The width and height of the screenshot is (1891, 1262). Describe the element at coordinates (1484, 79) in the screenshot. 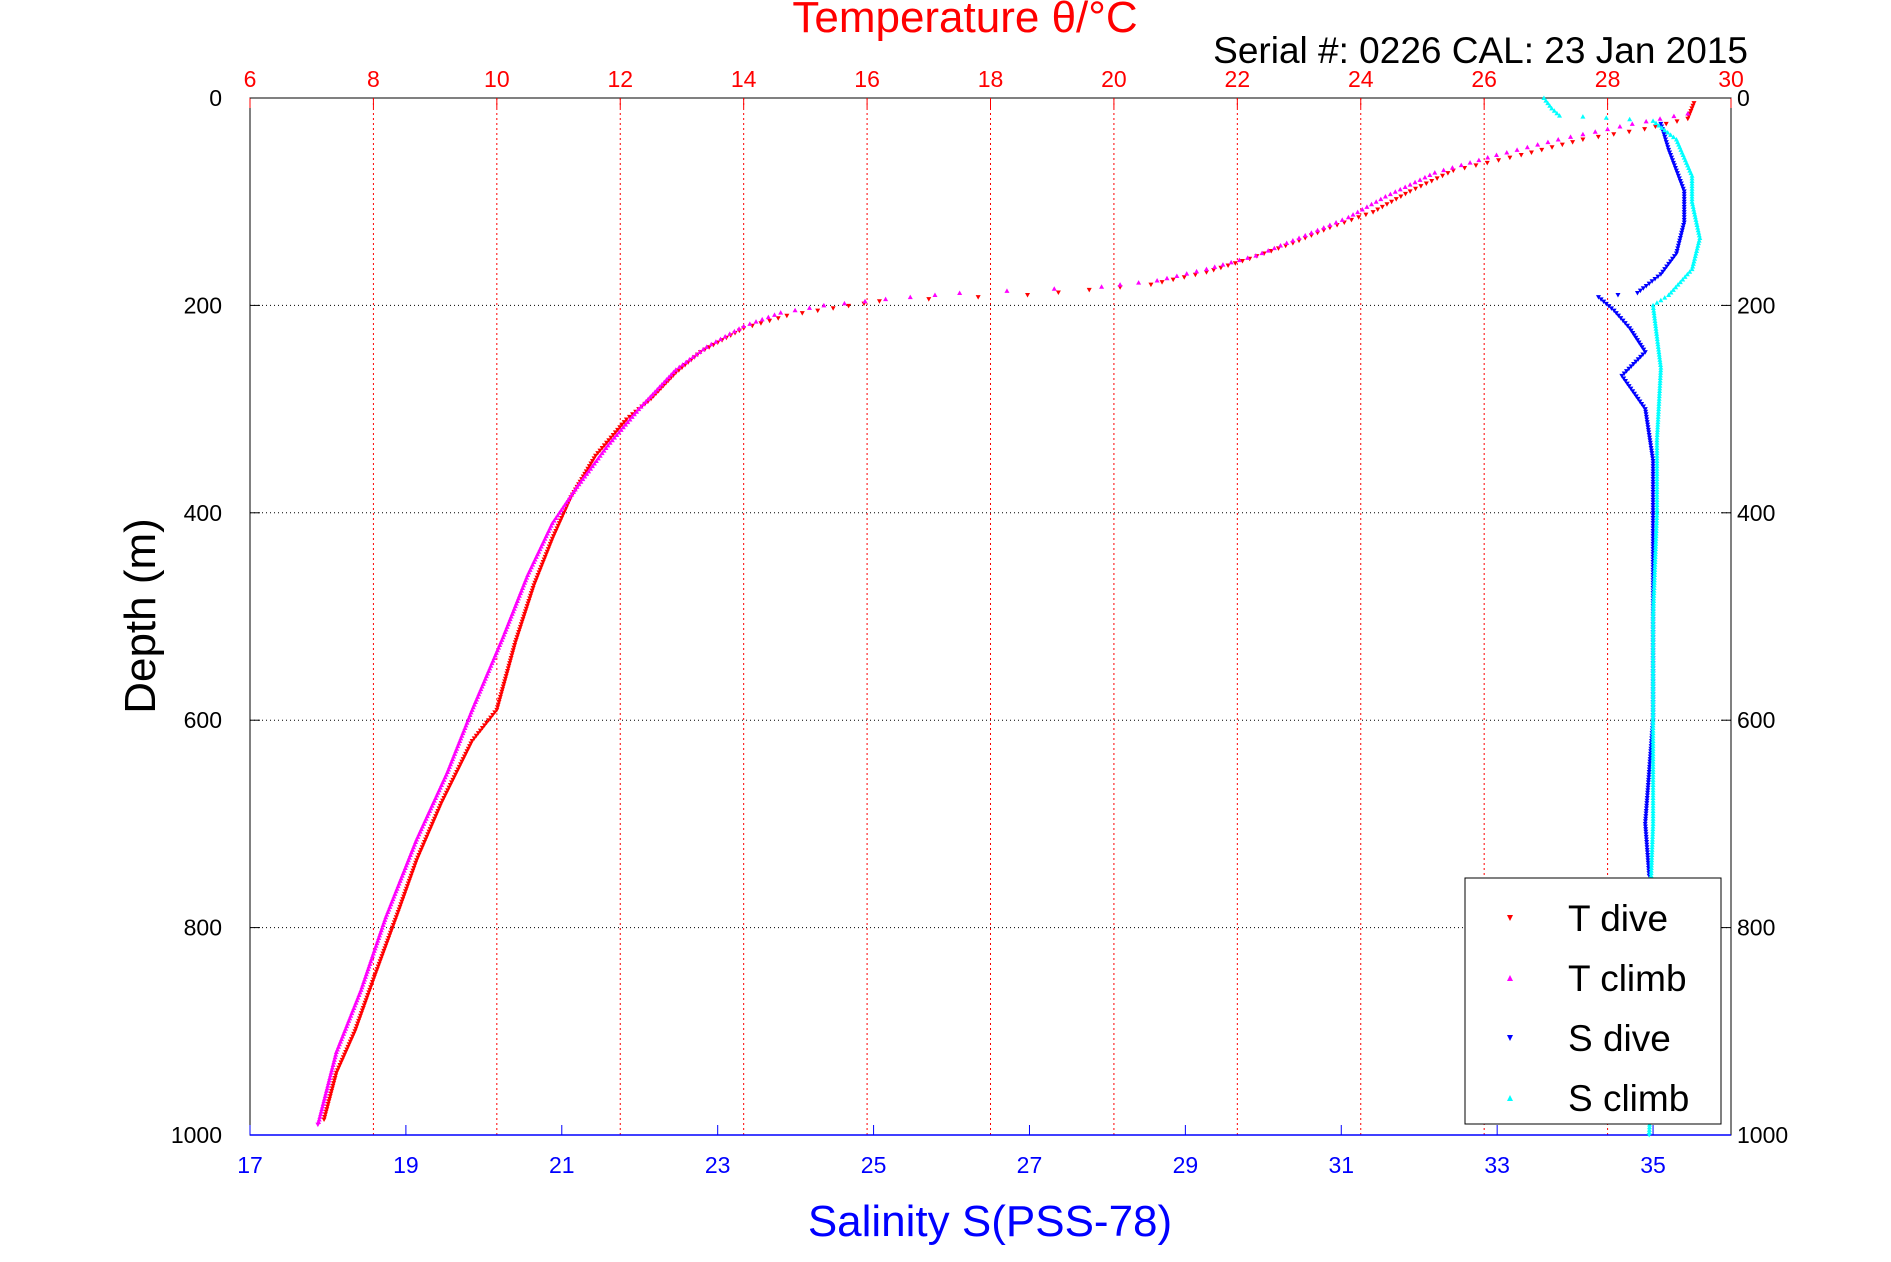

I see `temperature-tick-label: 26` at that location.